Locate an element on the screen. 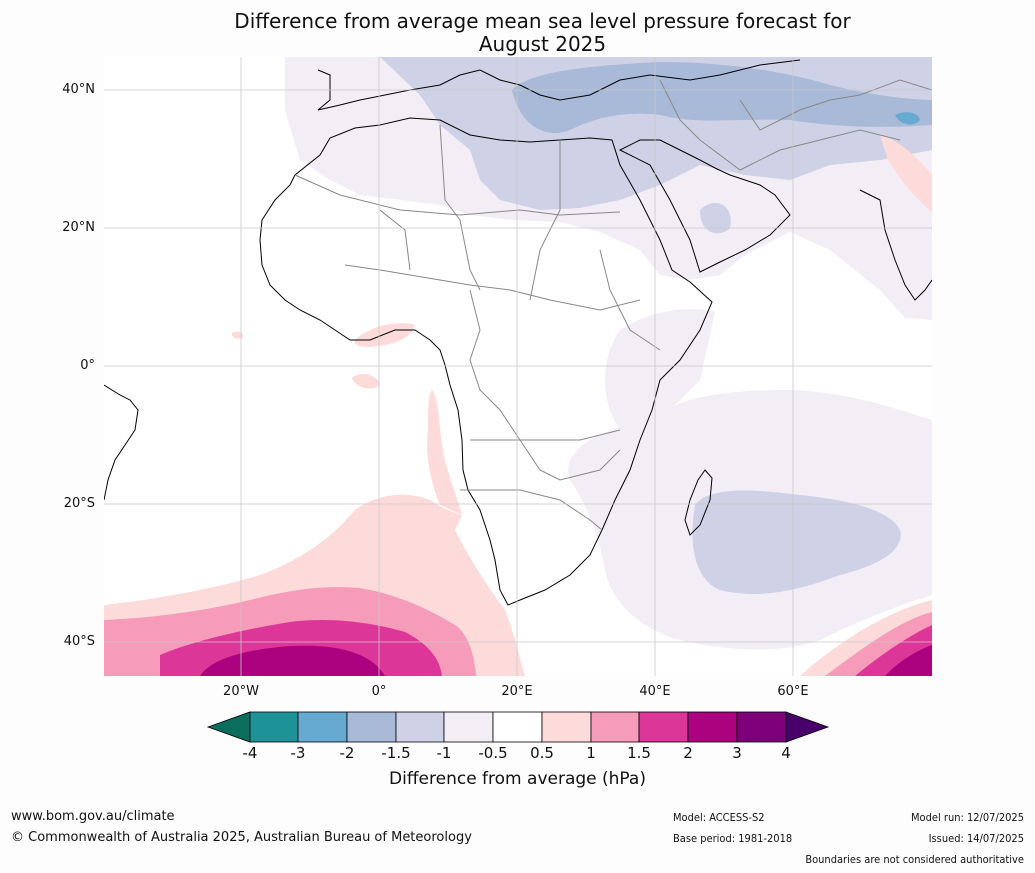 Image resolution: width=1035 pixels, height=873 pixels. colorbar-tick: 3 is located at coordinates (737, 753).